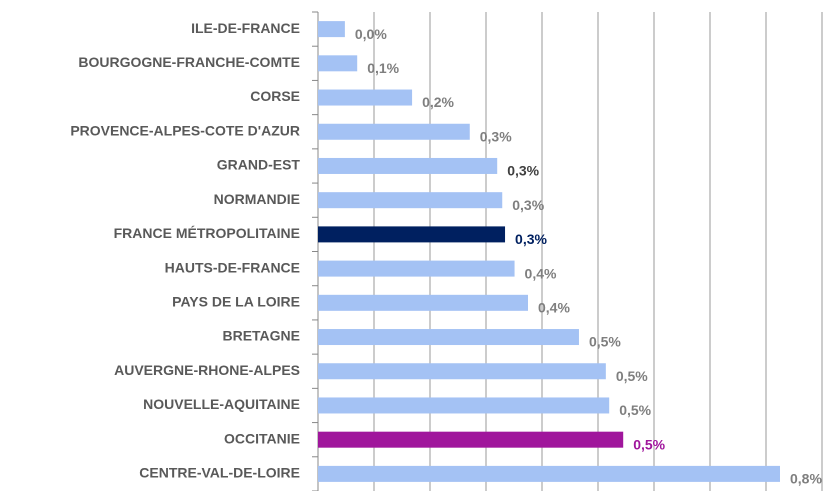 This screenshot has height=491, width=837. Describe the element at coordinates (383, 68) in the screenshot. I see `value-label: 0,1%` at that location.